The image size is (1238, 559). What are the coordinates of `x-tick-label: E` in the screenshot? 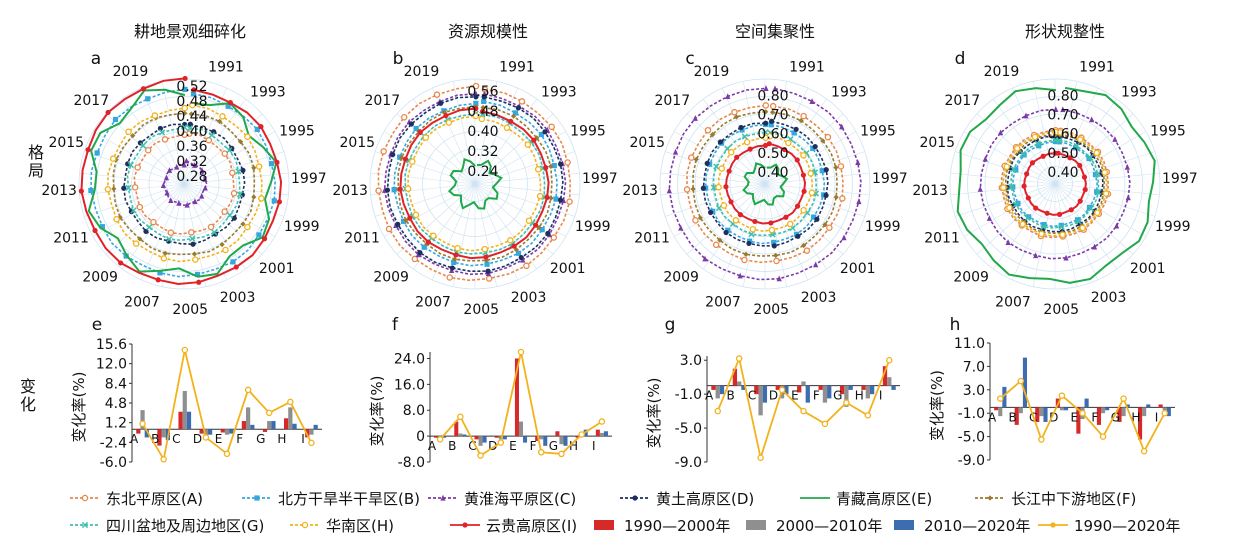 It's located at (795, 396).